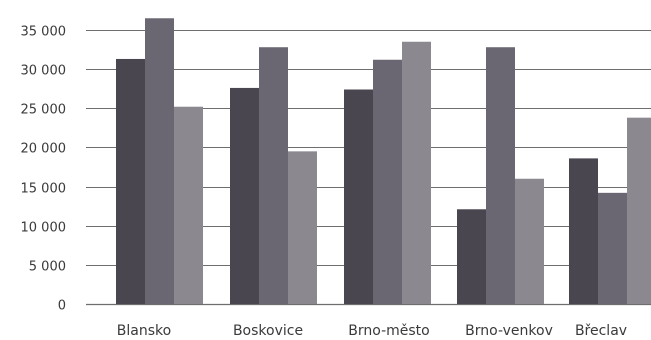  I want to click on y-tick-label: 30 000, so click(44, 71).